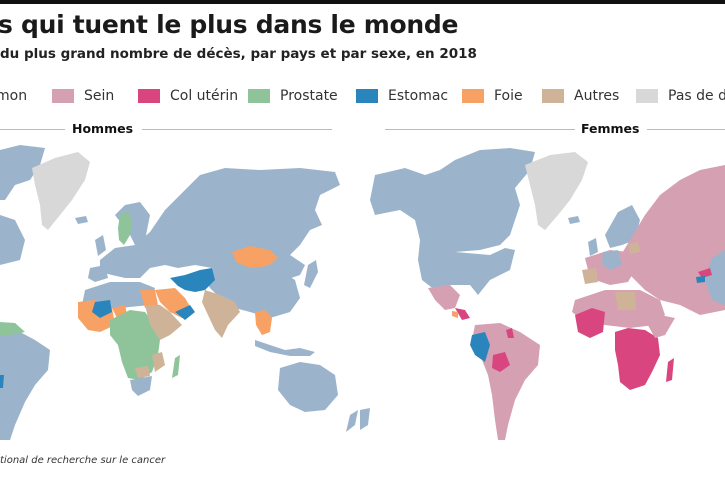 The image size is (725, 477). What do you see at coordinates (192, 280) in the screenshot?
I see `region-iran-afghanistan` at bounding box center [192, 280].